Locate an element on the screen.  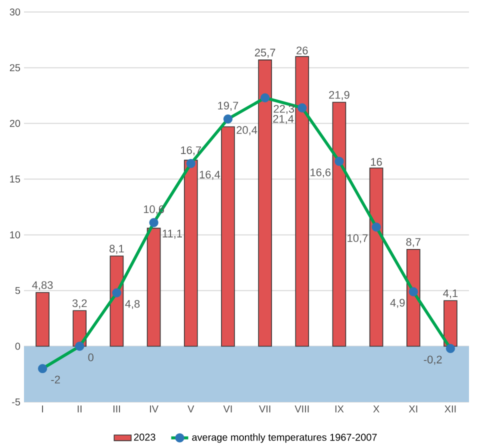
data-label: 4,9 is located at coordinates (397, 303).